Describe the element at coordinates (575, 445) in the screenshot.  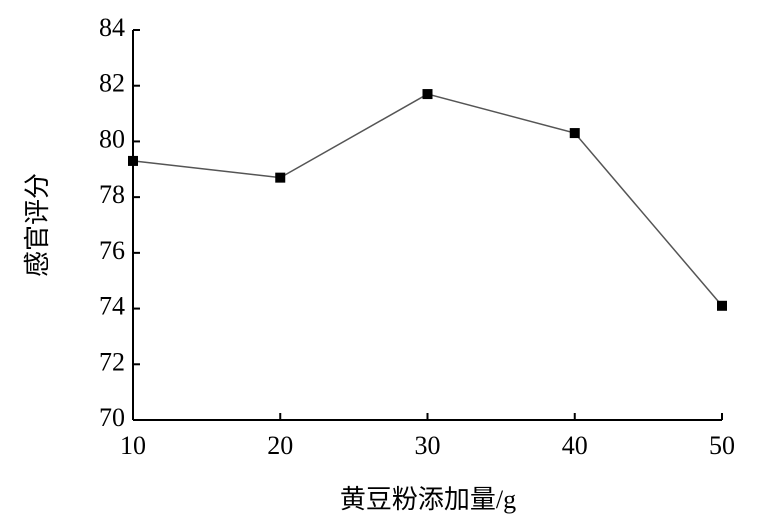
I see `x-tick-label: 40` at that location.